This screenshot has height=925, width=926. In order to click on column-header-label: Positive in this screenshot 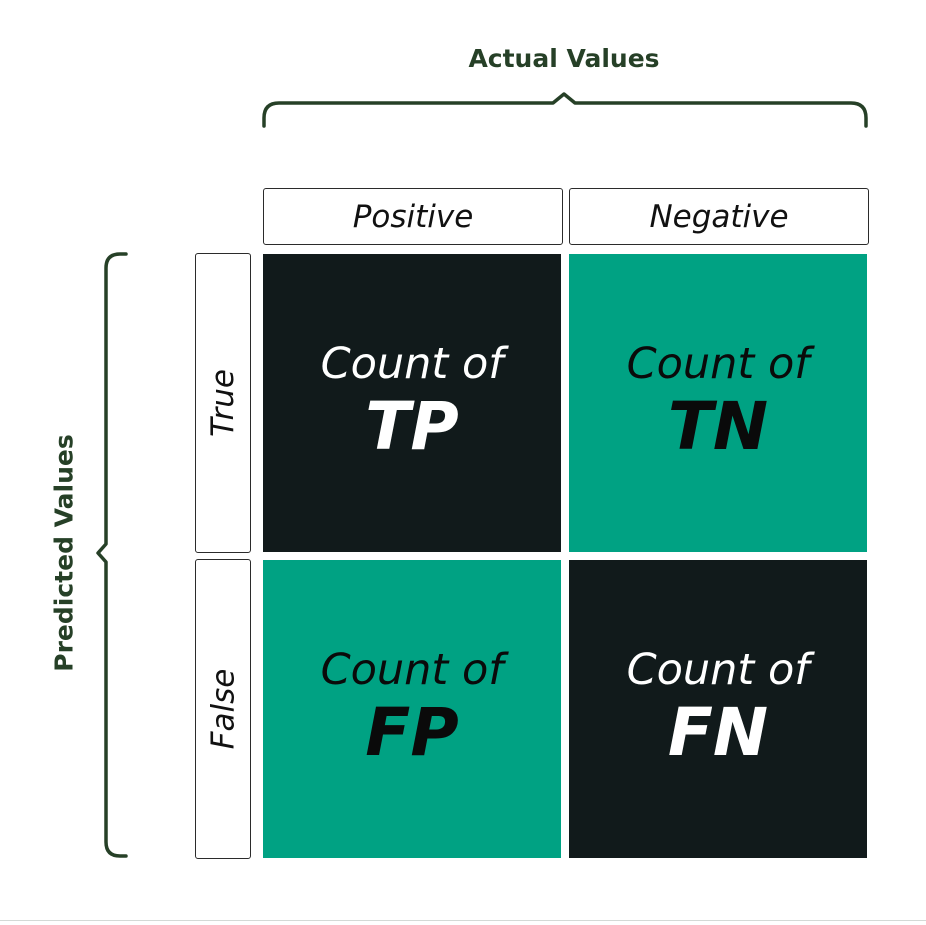, I will do `click(413, 216)`.